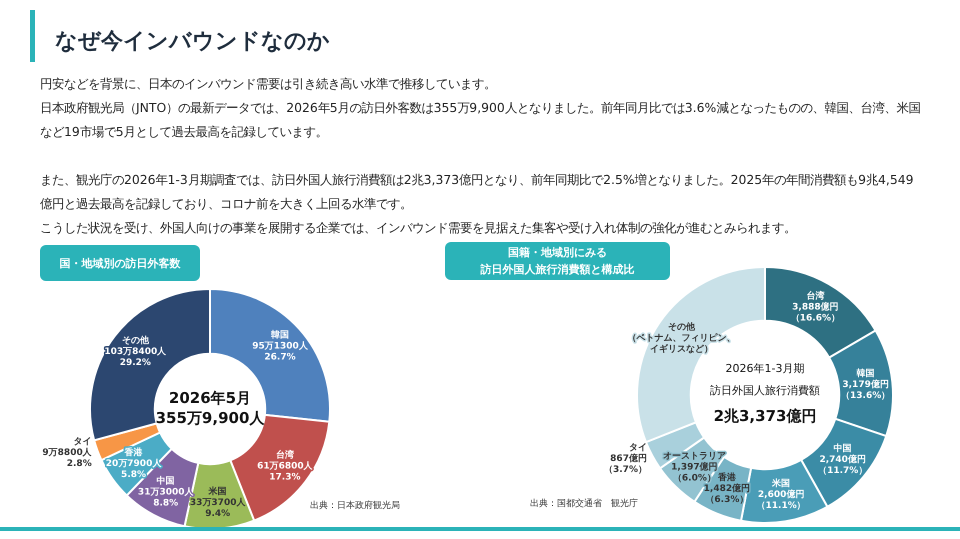  Describe the element at coordinates (481, 120) in the screenshot. I see `text: 日本政府観光局（JNTO）の最新データでは、2026年5月の訪日外客数は355万9,900人となりました。前年同月比では3.6%減となったものの、韓国、台湾、米国など19市場で5月として過去最高を記録しています。` at that location.